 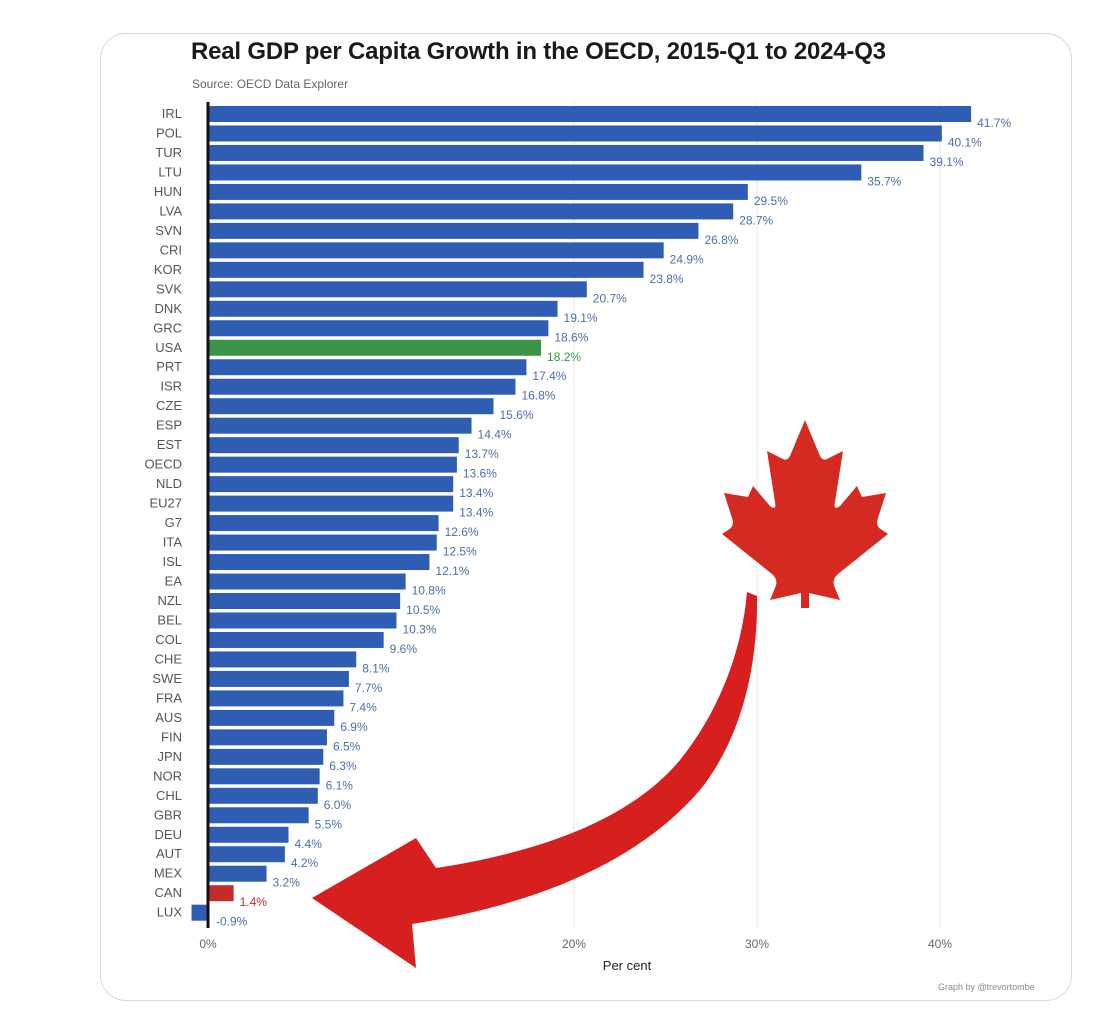 I want to click on bar-chl, so click(x=263, y=795).